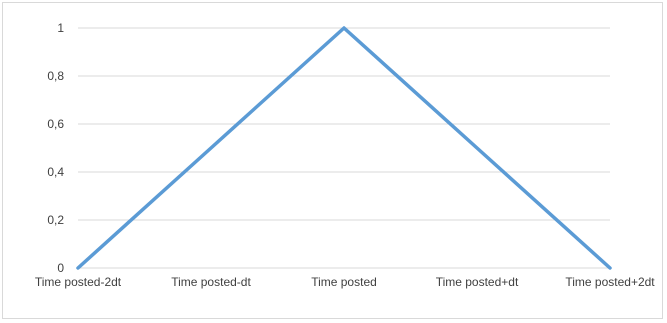 This screenshot has height=323, width=667. What do you see at coordinates (55, 76) in the screenshot?
I see `y-tick-label: 0,8` at bounding box center [55, 76].